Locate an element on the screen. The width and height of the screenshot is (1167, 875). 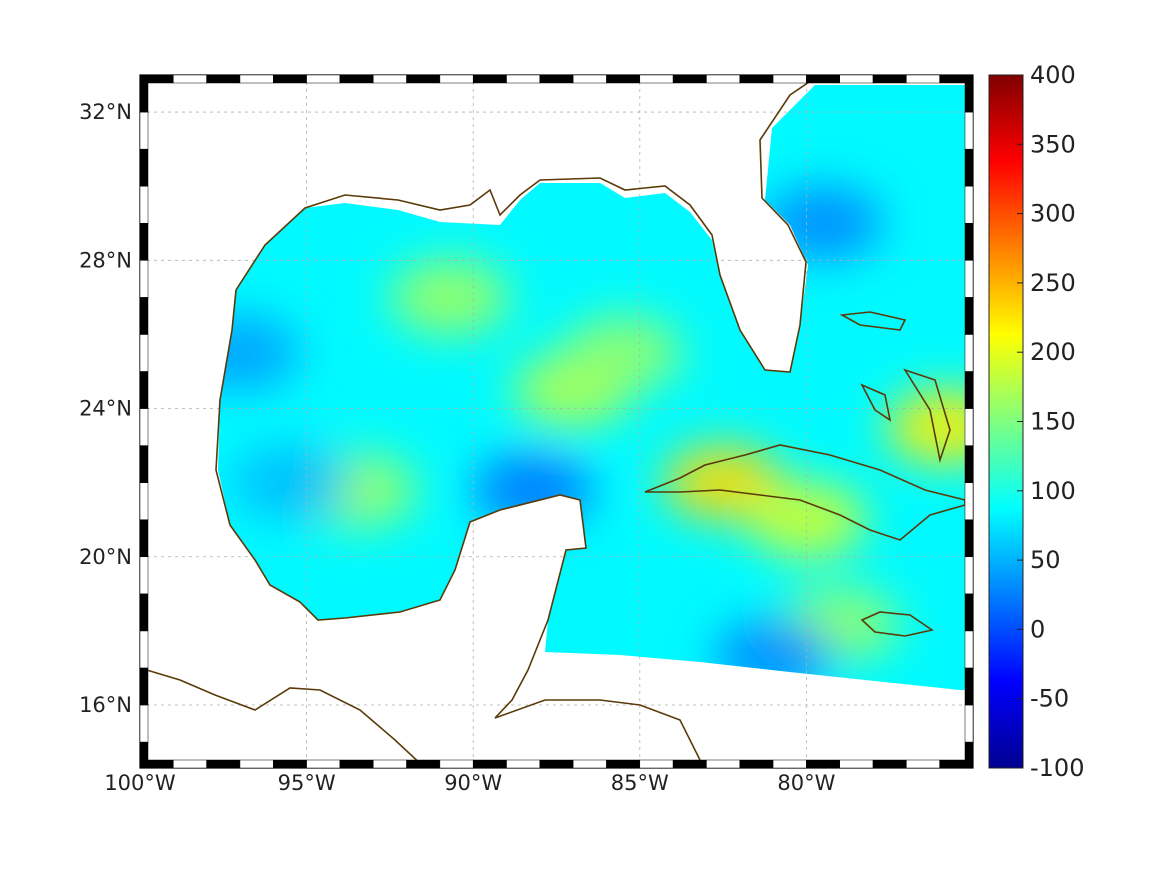
longitude-tick-label: 90°W is located at coordinates (473, 783).